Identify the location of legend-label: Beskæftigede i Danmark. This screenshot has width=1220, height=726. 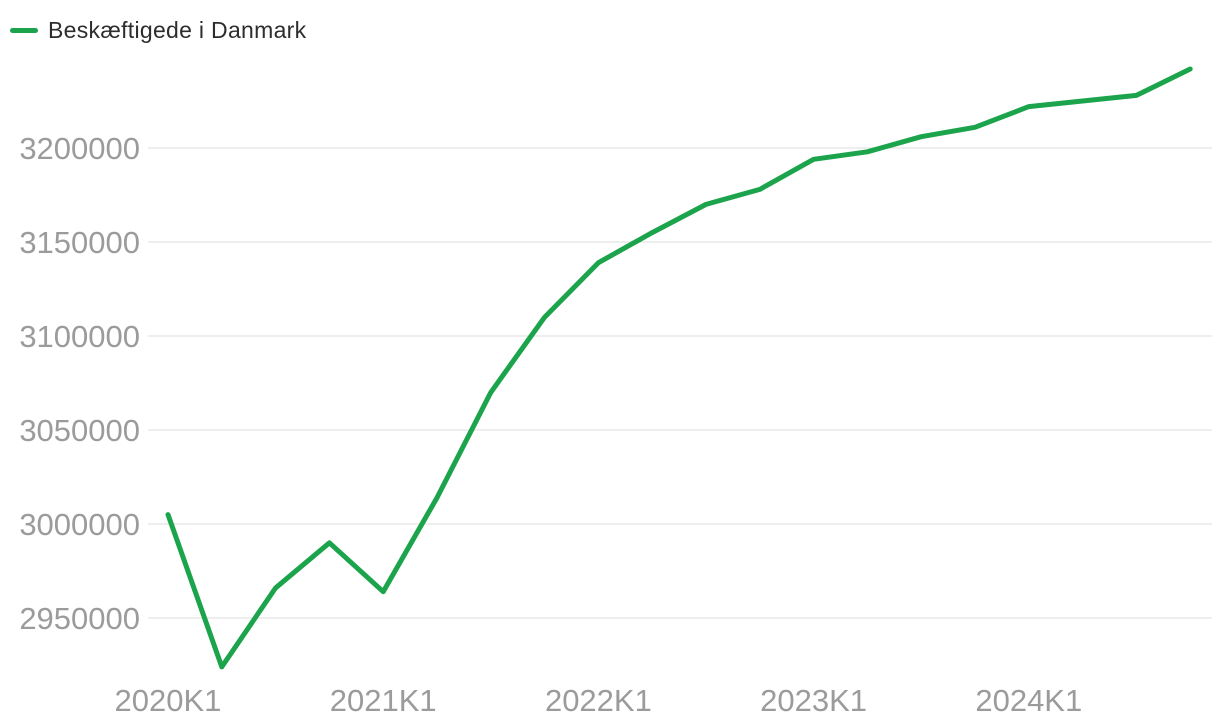
(177, 30).